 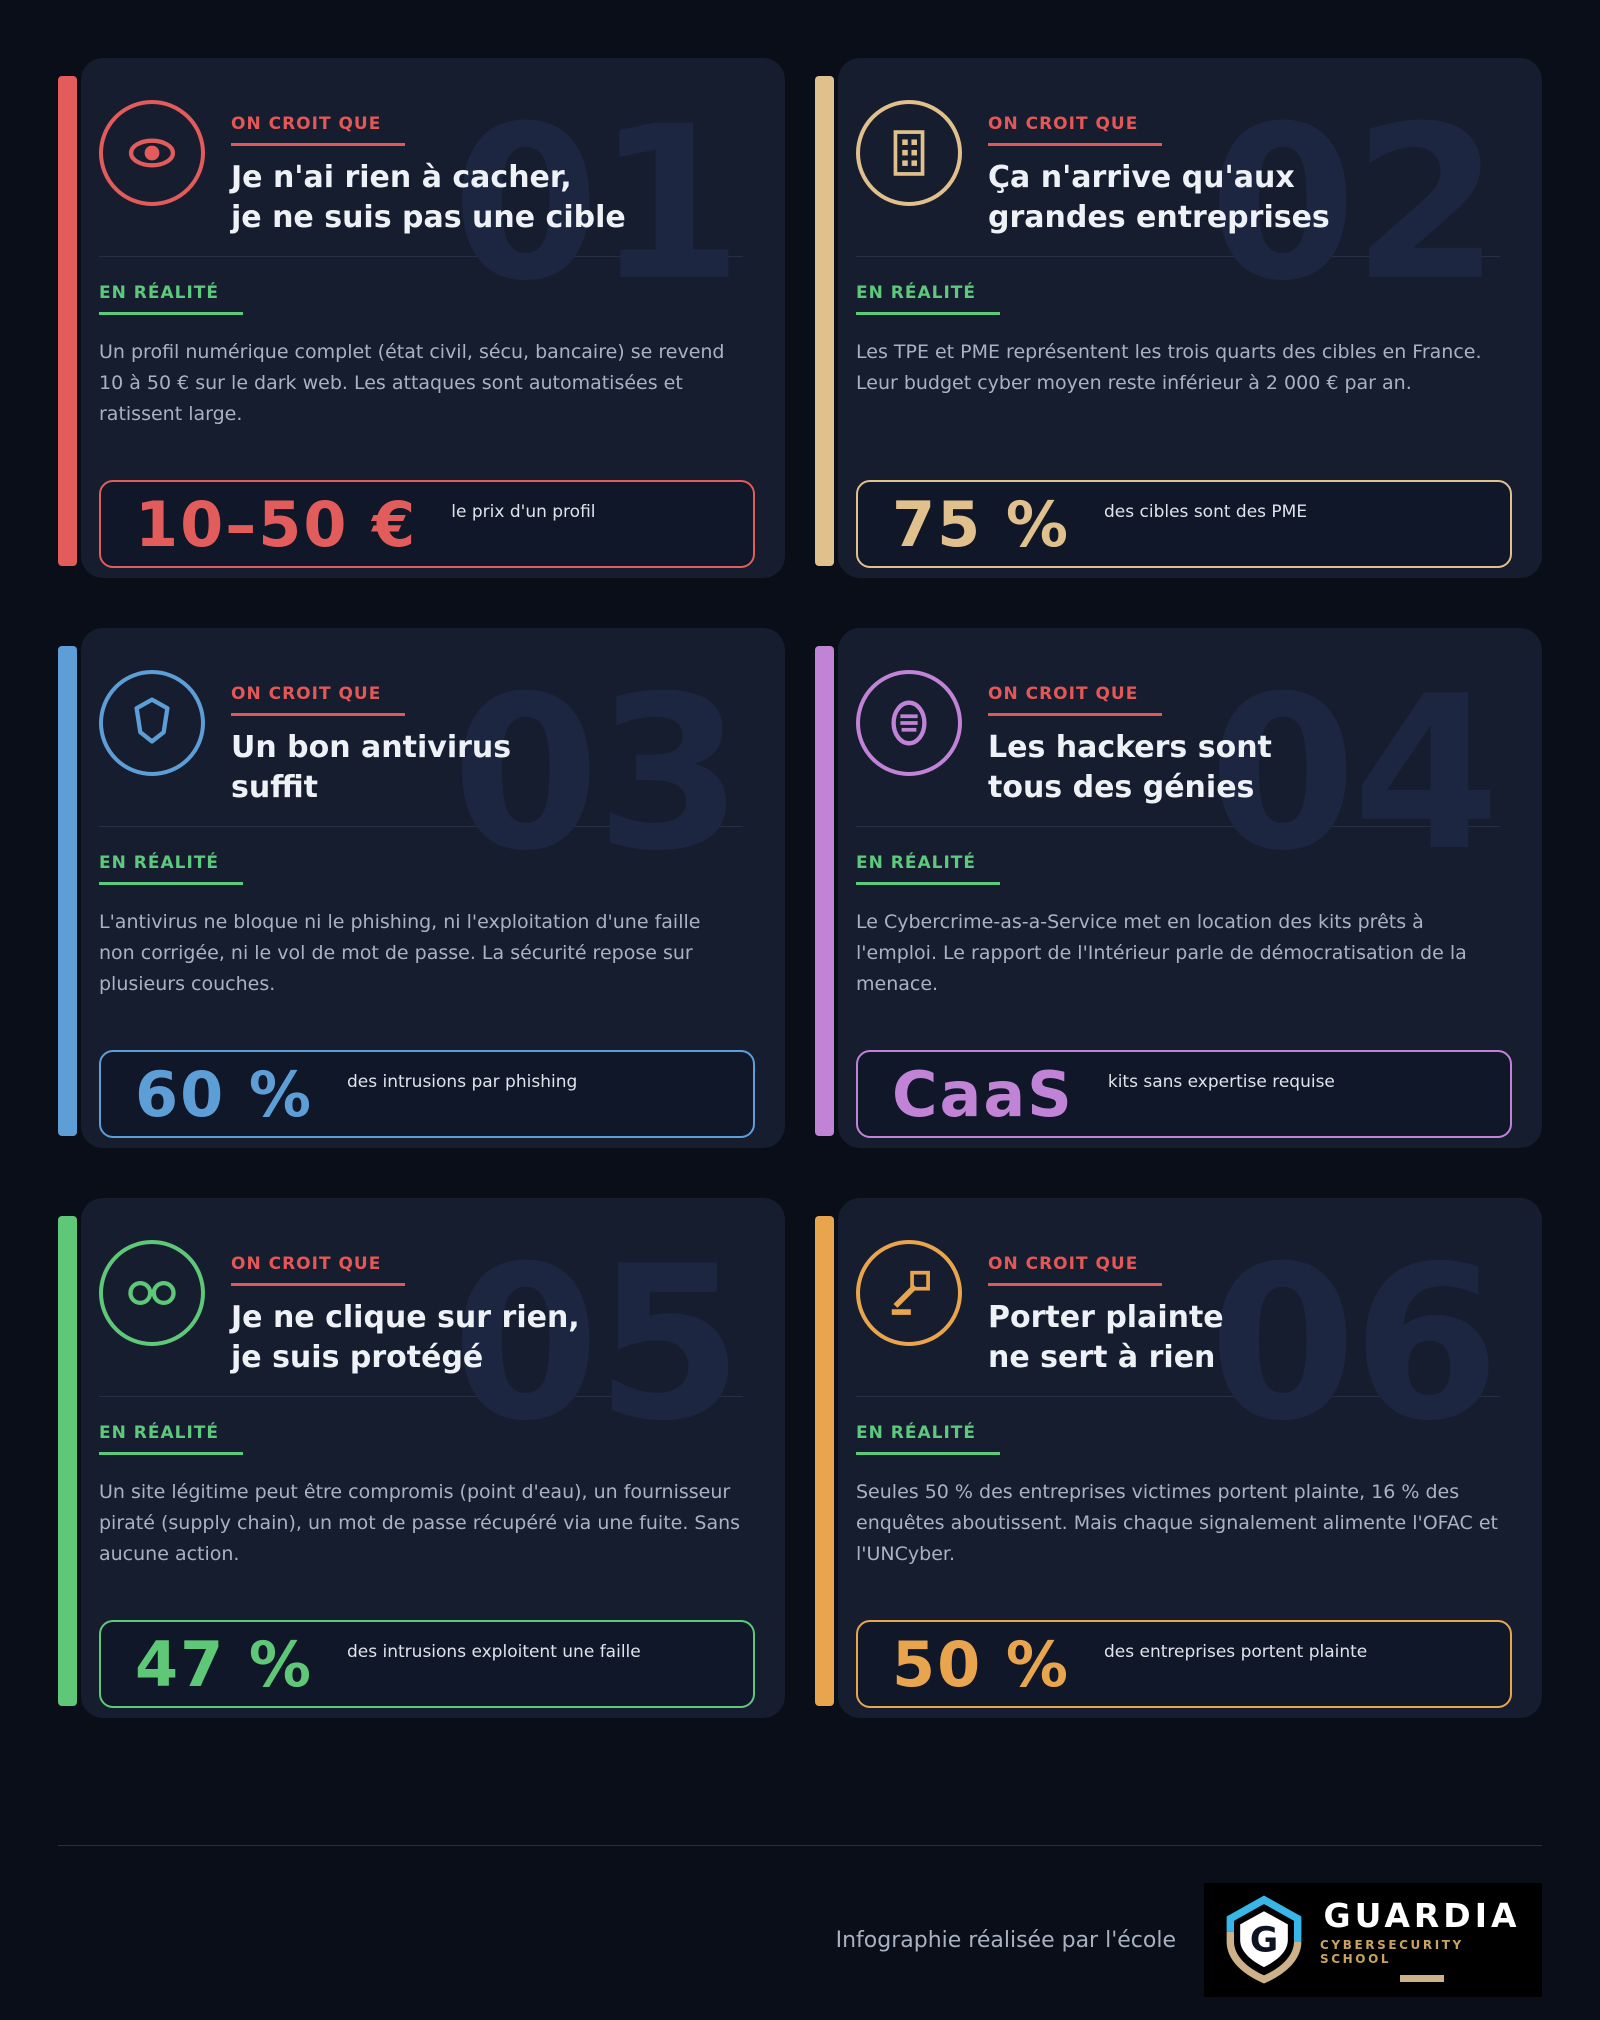 I want to click on stat-value: 60 %, so click(x=224, y=1094).